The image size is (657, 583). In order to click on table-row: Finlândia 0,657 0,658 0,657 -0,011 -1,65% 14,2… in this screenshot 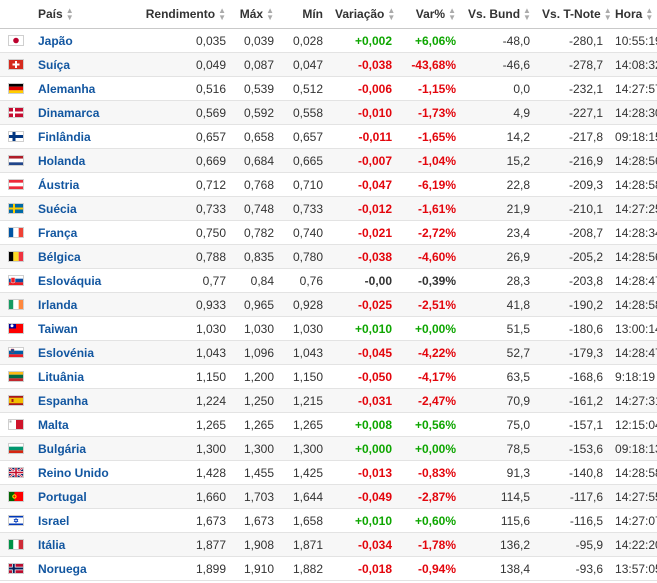, I will do `click(328, 136)`.